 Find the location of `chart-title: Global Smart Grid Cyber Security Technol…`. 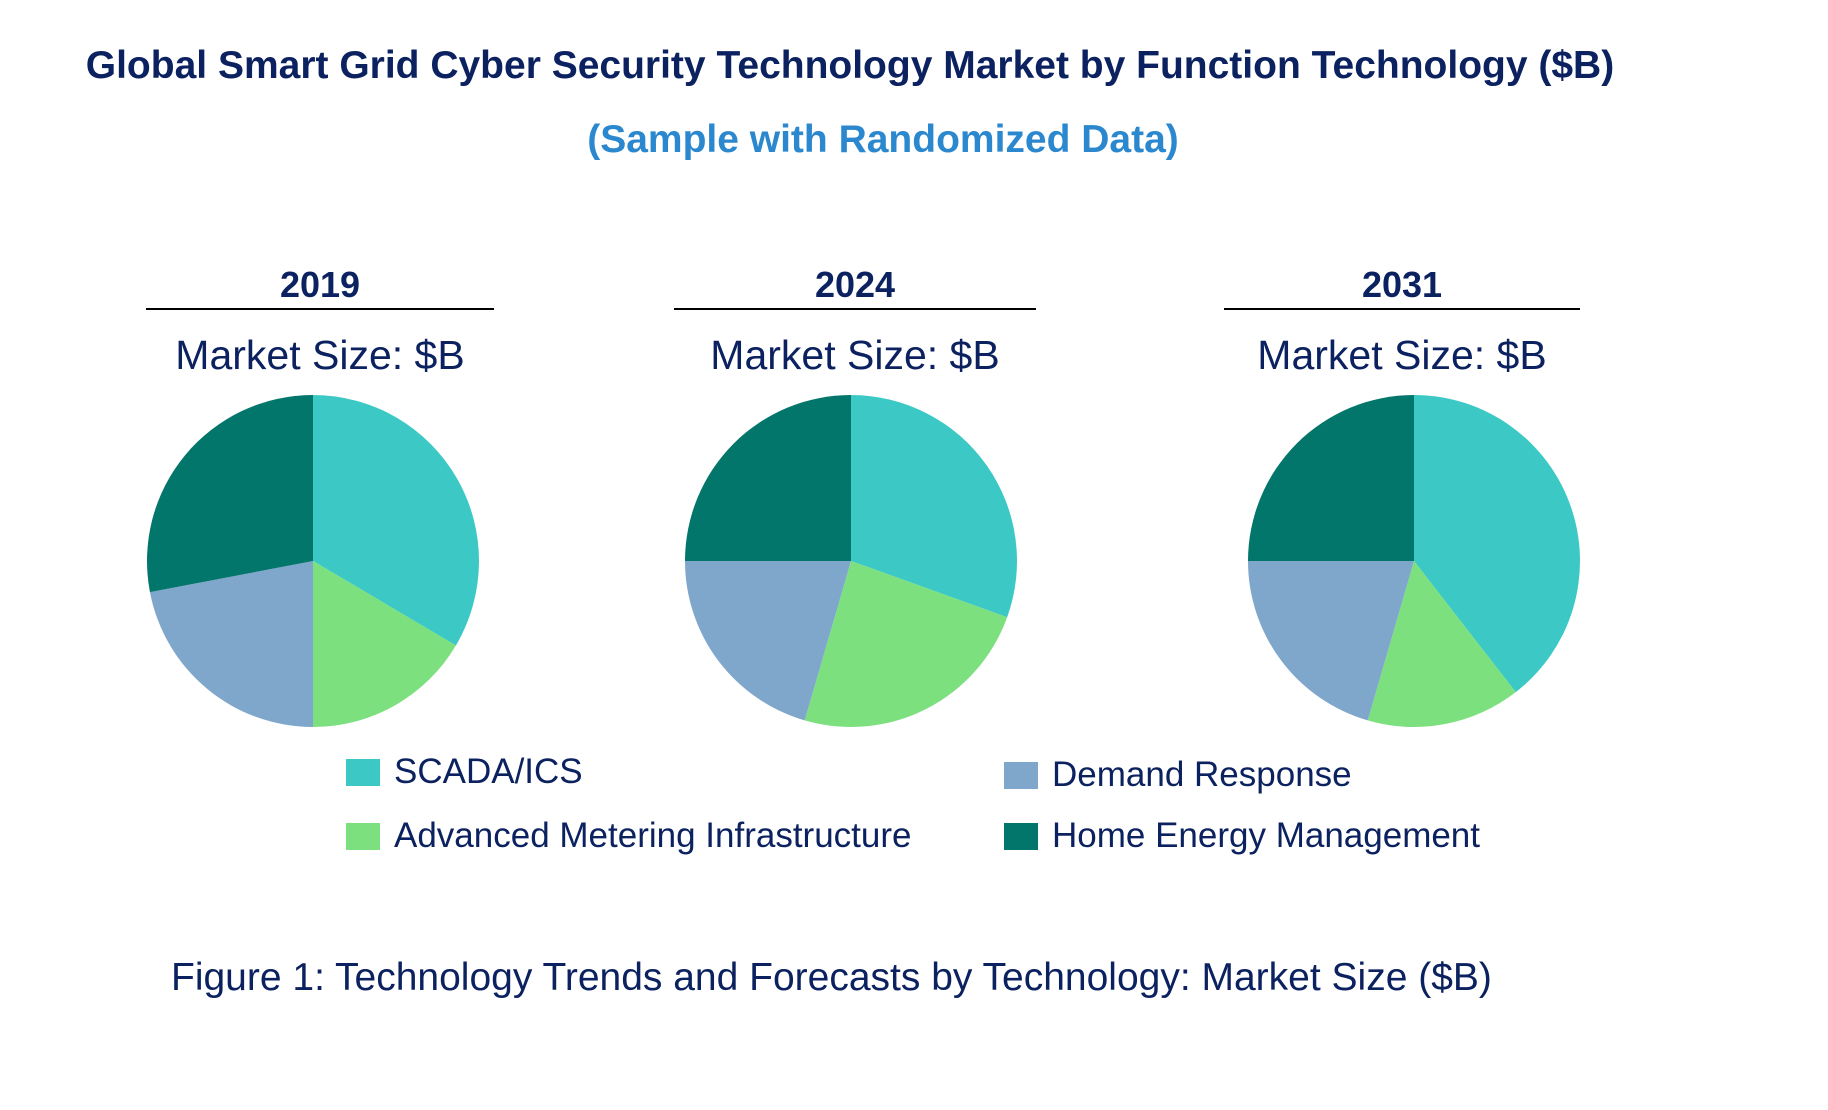

chart-title: Global Smart Grid Cyber Security Technol… is located at coordinates (850, 65).